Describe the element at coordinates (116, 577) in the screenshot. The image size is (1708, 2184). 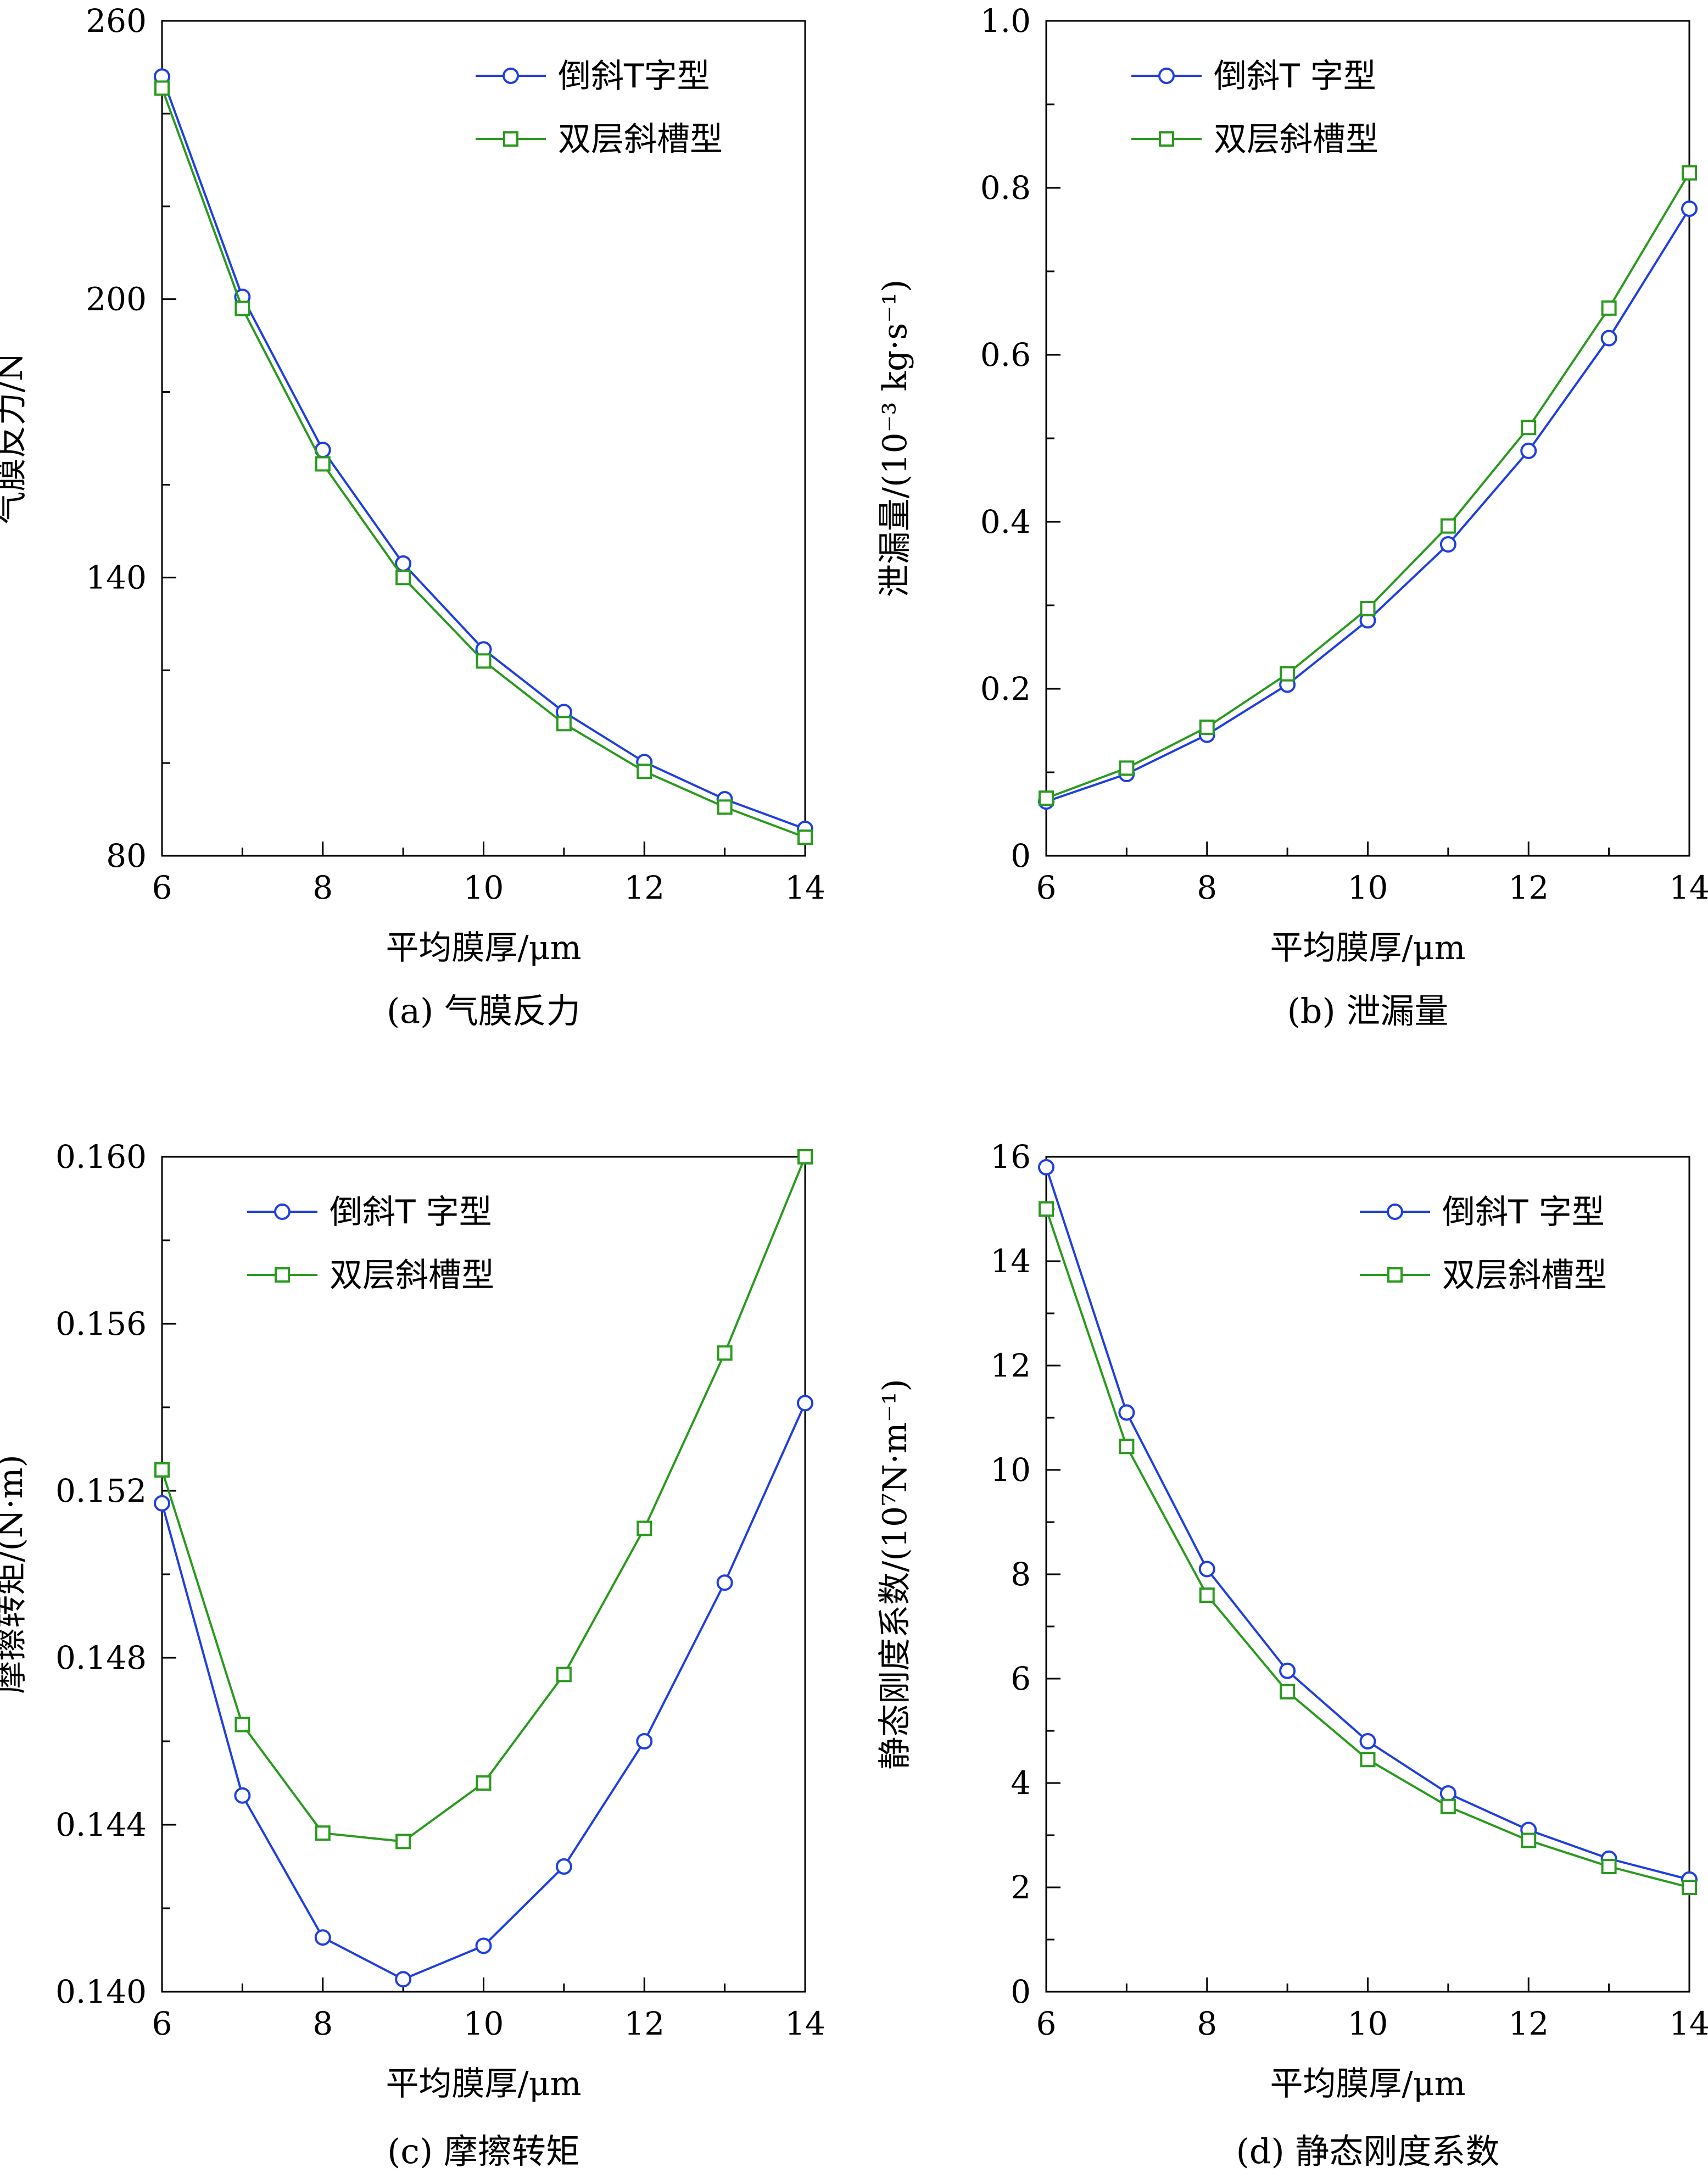
I see `y-tick-label: 140` at that location.